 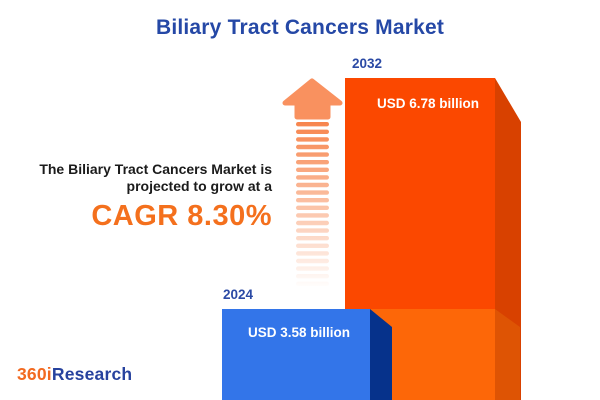 What do you see at coordinates (34, 374) in the screenshot?
I see `logo-part-360i: 360i` at bounding box center [34, 374].